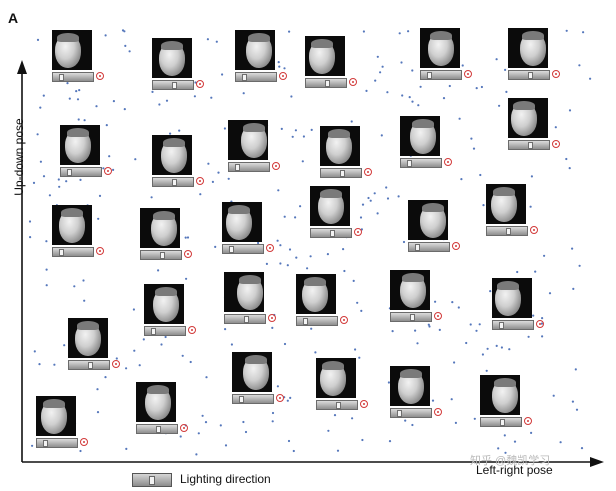 This screenshot has width=616, height=491. What do you see at coordinates (510, 461) in the screenshot?
I see `watermark: 知乎 @魏凯学习` at bounding box center [510, 461].